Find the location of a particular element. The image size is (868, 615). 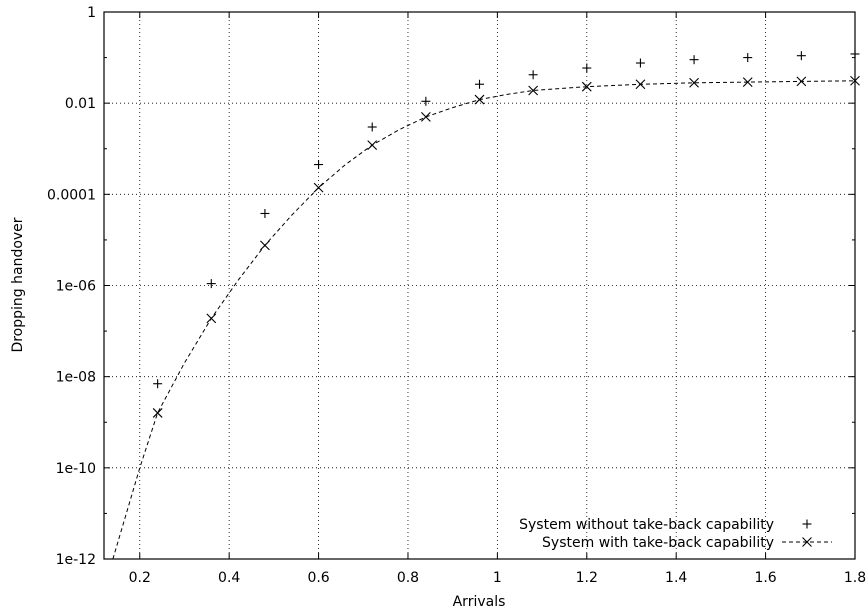

y-tick-label: 1e-10 is located at coordinates (76, 469).